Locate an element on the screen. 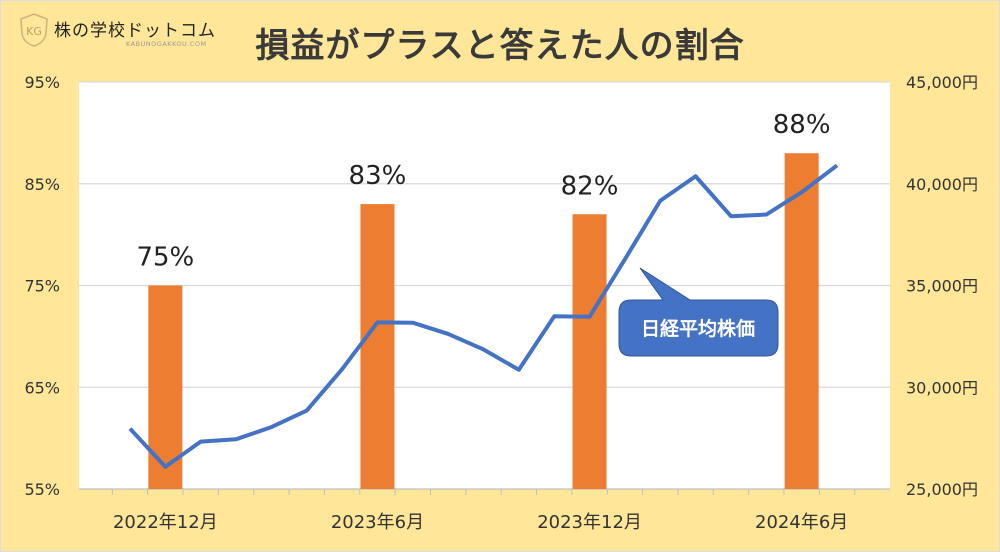  left-axis-tick: 55% is located at coordinates (42, 489).